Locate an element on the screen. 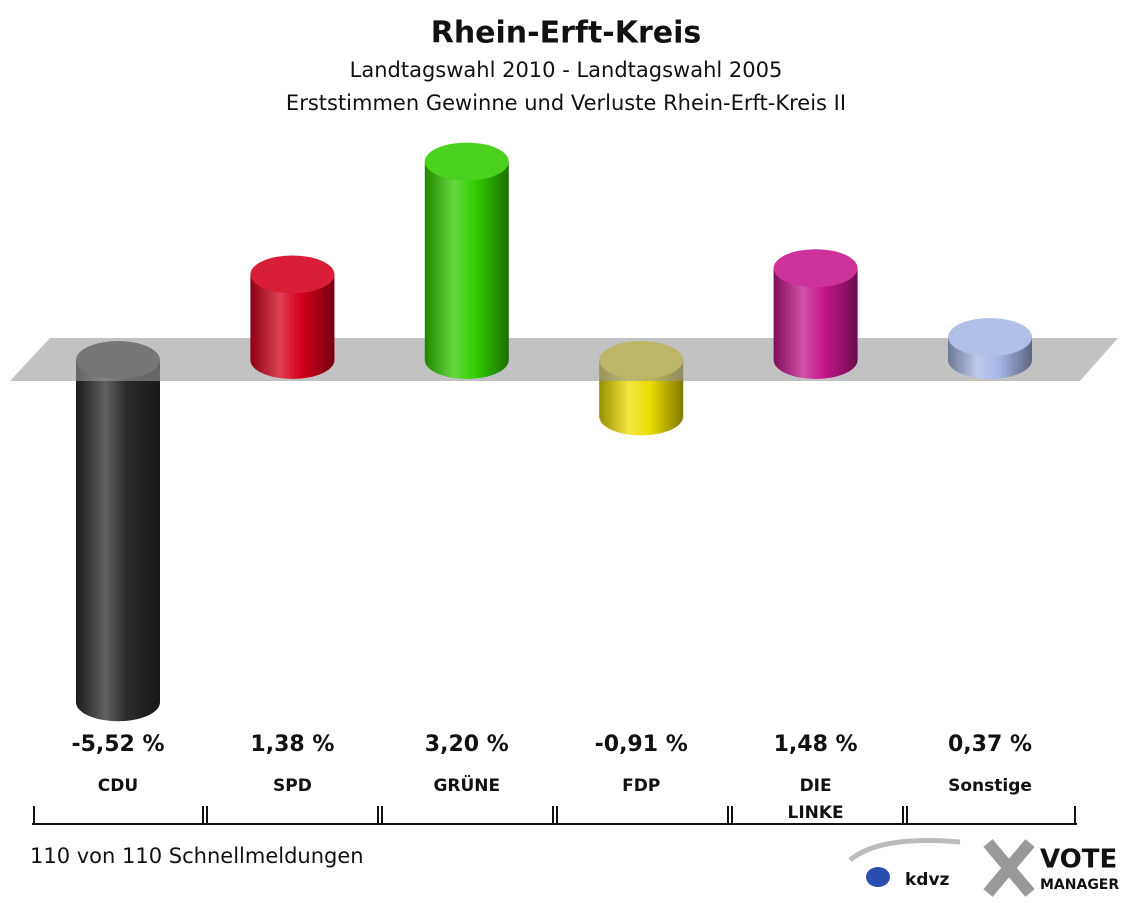 The height and width of the screenshot is (903, 1133). value-label: -0,91 % is located at coordinates (641, 744).